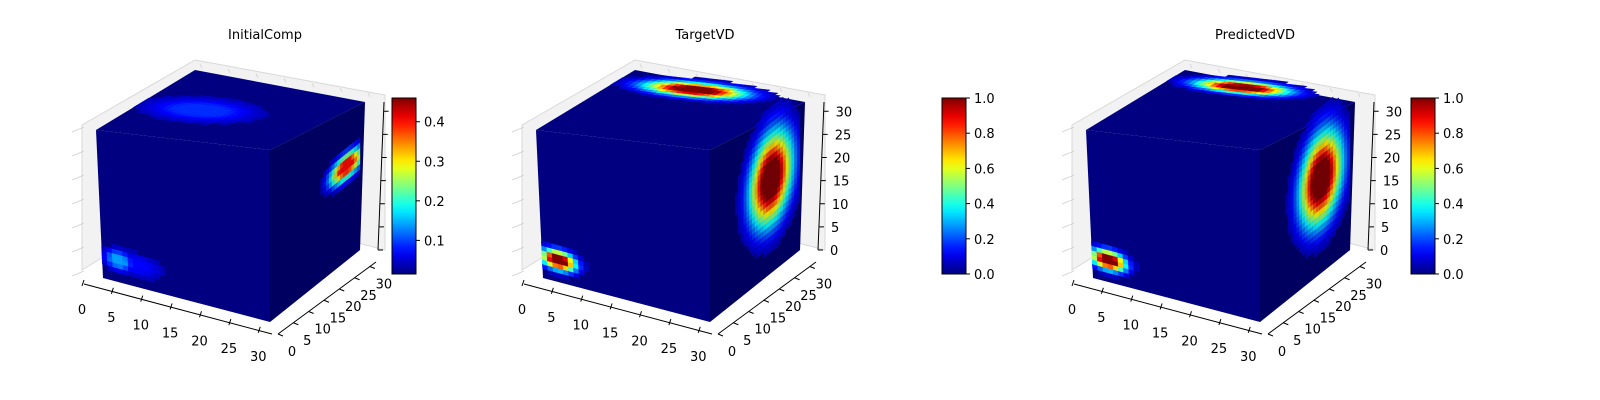 The image size is (1600, 400). I want to click on z-tick-label: 5, so click(835, 228).